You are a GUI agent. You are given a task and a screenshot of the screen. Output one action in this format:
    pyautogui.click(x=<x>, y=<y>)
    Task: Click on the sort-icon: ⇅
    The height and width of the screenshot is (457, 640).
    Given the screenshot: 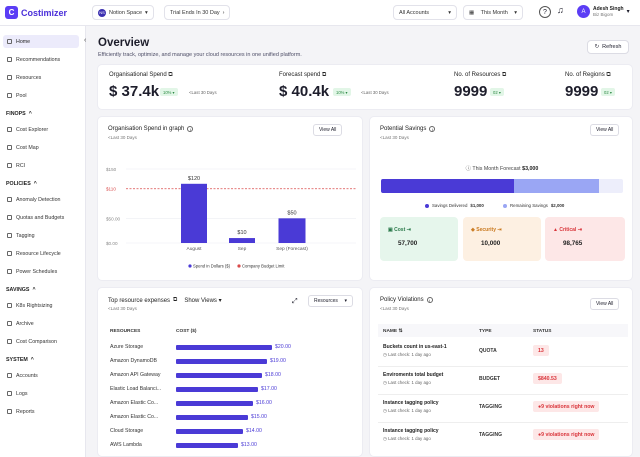 What is the action you would take?
    pyautogui.click(x=400, y=331)
    